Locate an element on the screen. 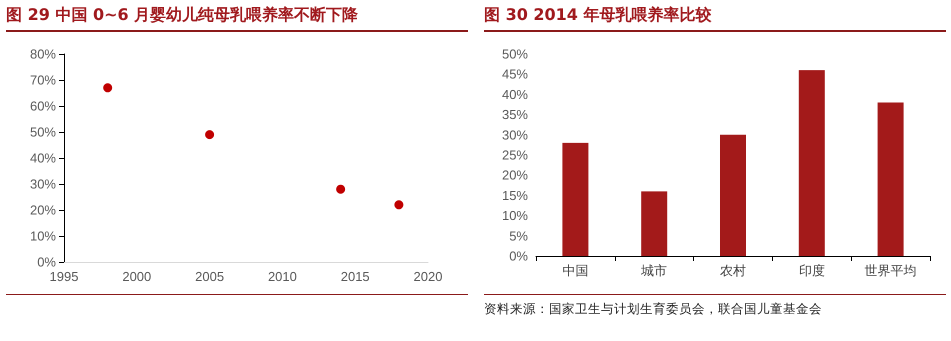 This screenshot has height=341, width=951. y-tick-label: 15% is located at coordinates (515, 195).